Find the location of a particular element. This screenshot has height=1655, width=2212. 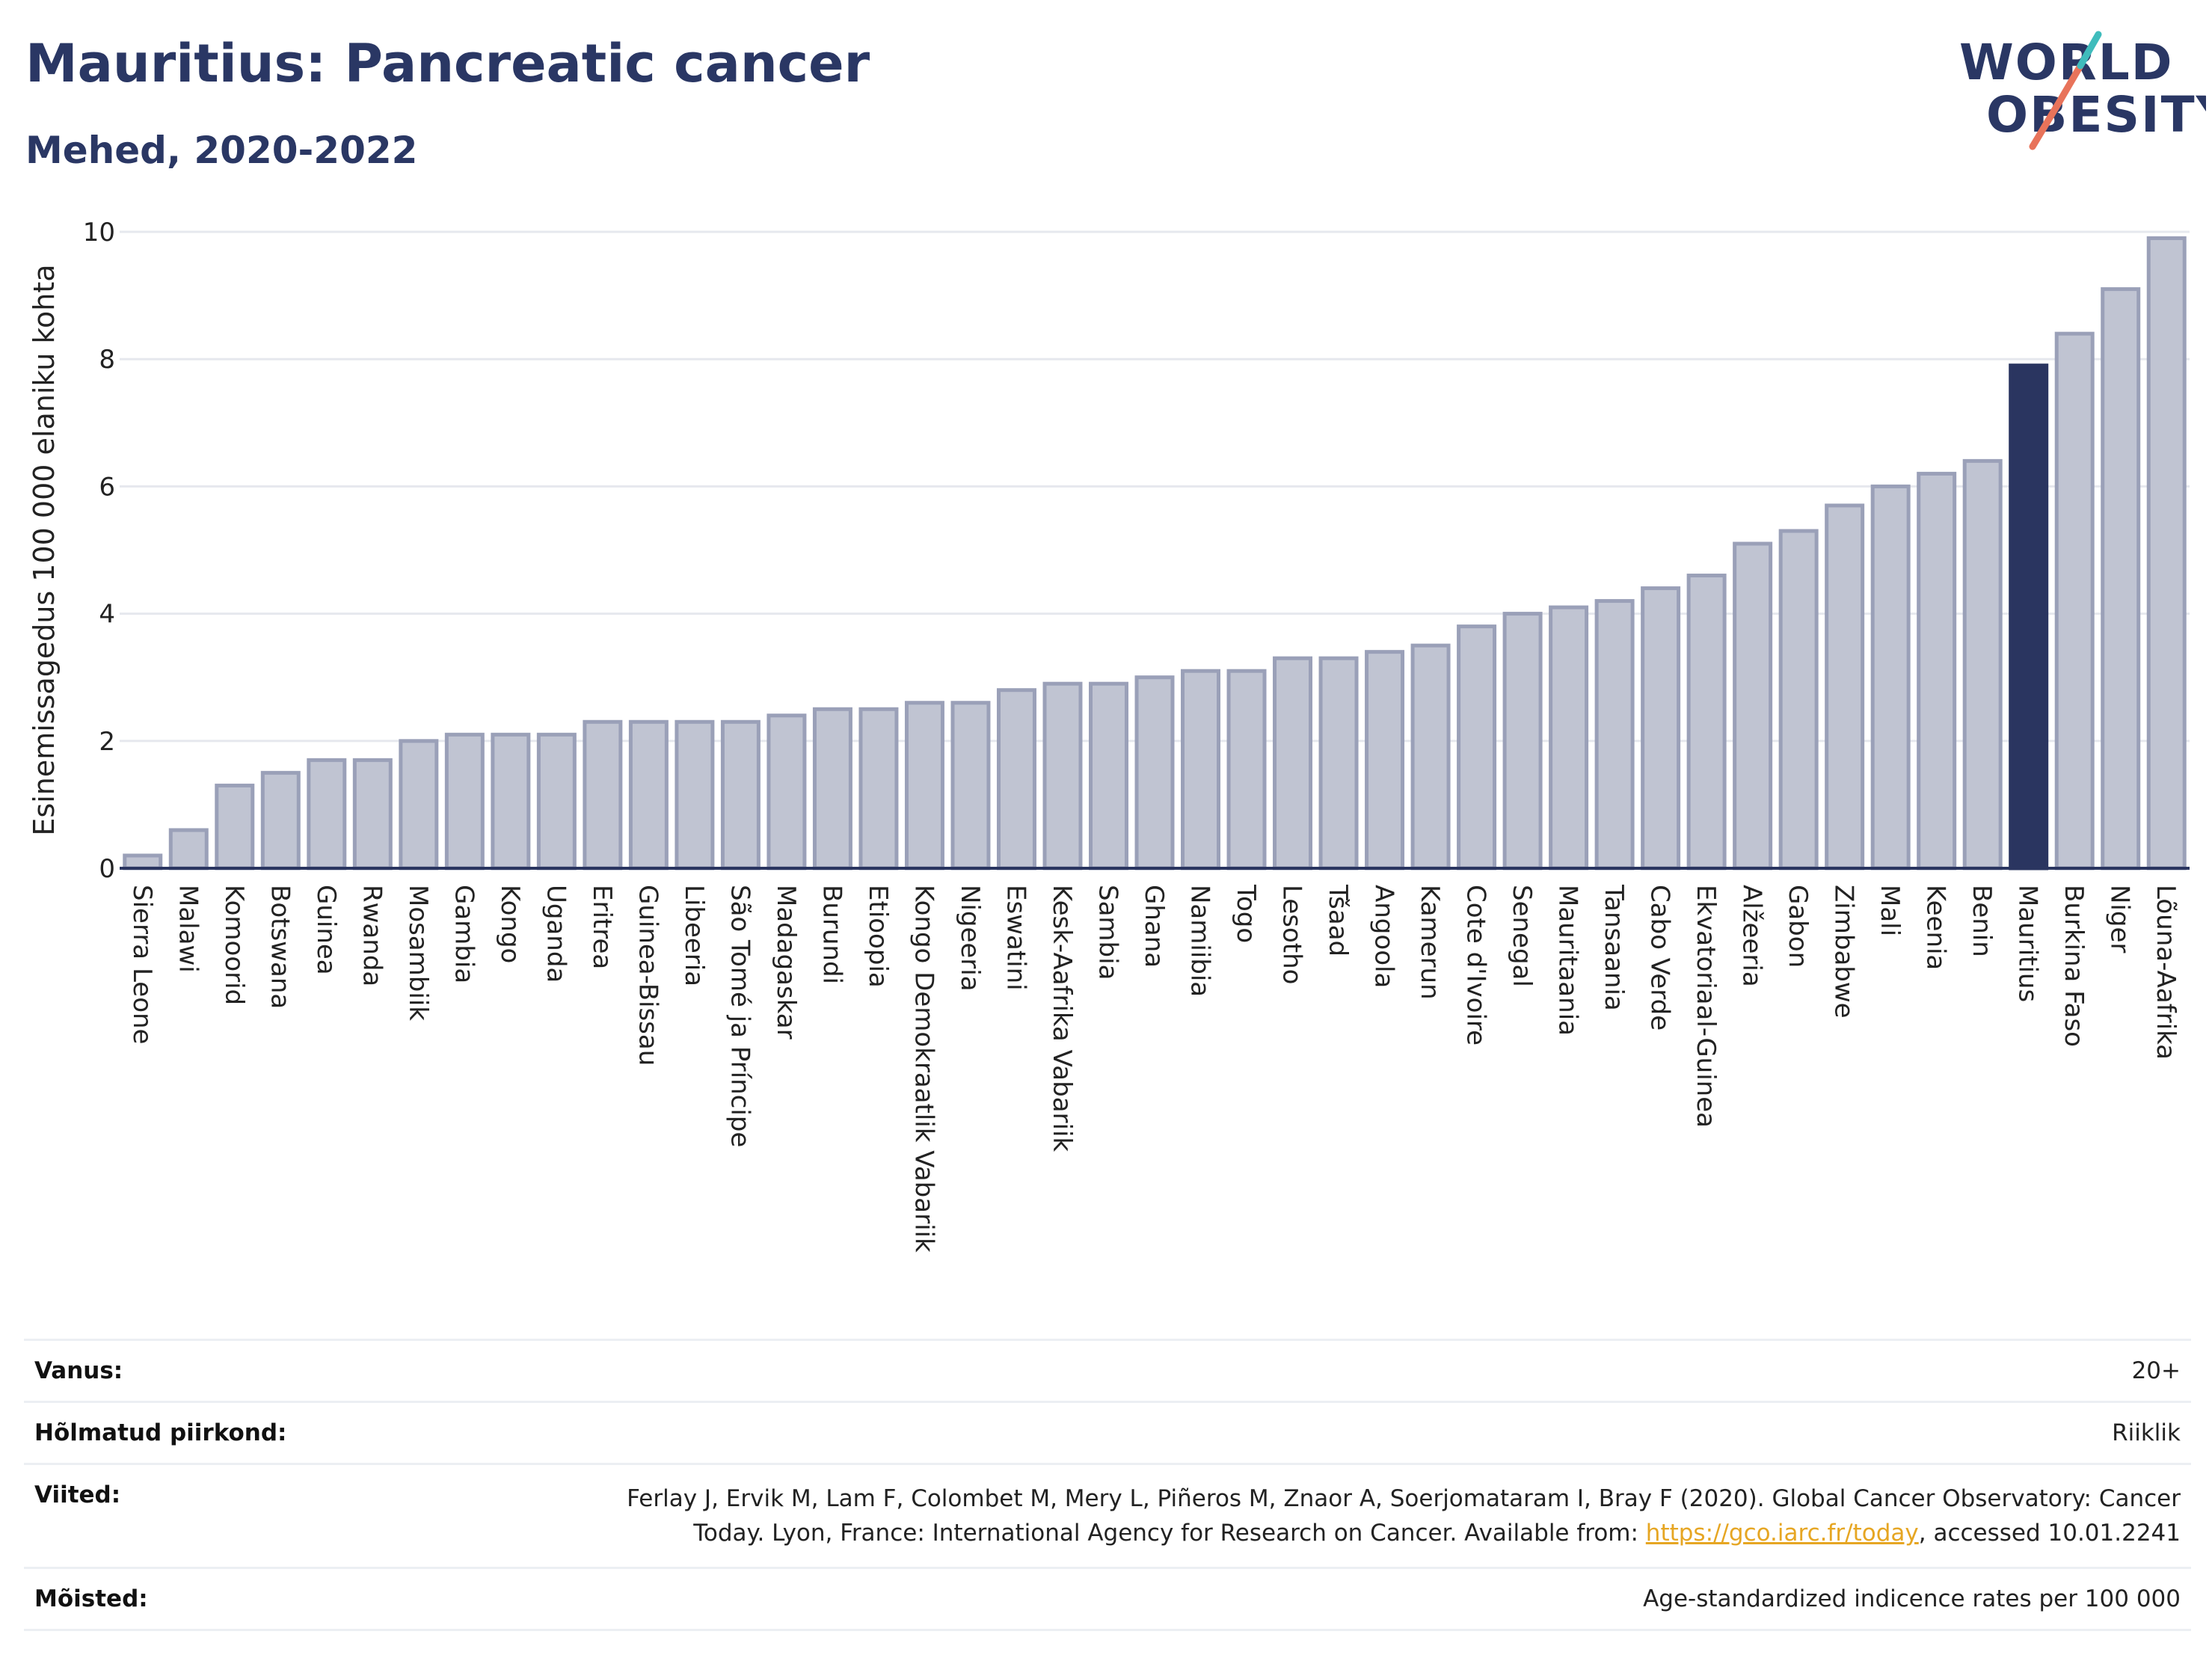

y-tick-label: 10 is located at coordinates (99, 233).